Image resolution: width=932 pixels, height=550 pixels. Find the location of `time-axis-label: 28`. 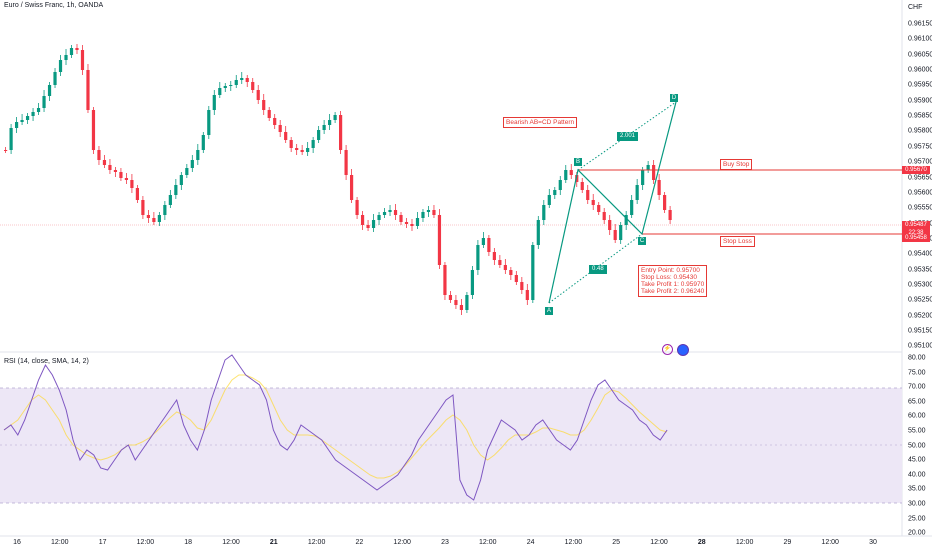

time-axis-label: 28 is located at coordinates (701, 542).